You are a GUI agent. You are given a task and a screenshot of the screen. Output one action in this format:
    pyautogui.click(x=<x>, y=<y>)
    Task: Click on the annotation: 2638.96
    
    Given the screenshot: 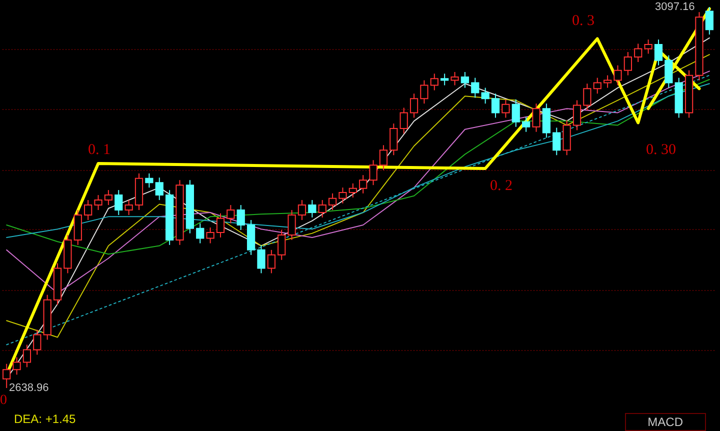 What is the action you would take?
    pyautogui.click(x=29, y=388)
    